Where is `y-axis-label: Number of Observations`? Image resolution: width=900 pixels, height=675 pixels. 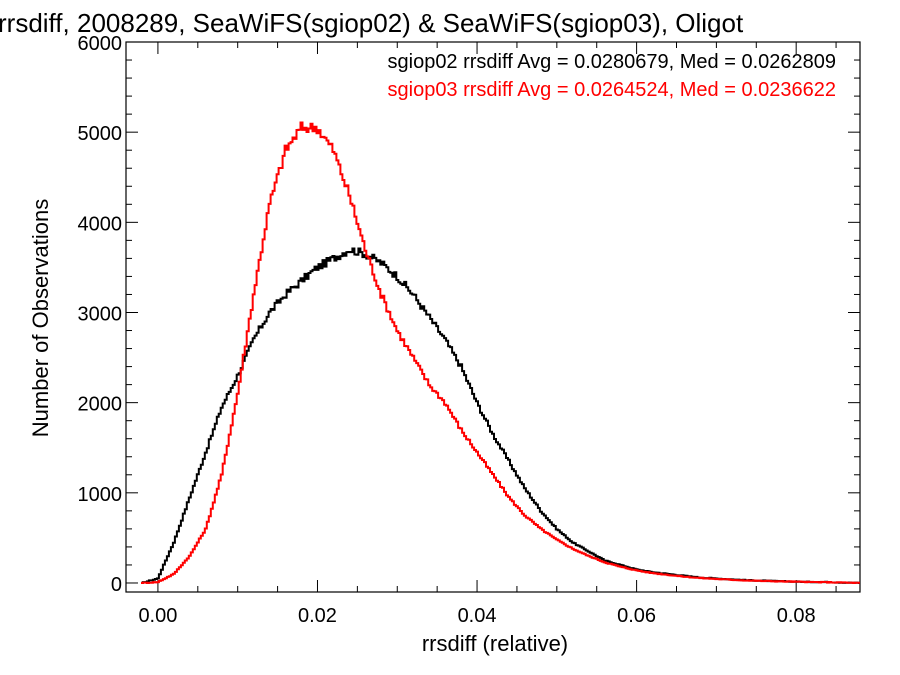 y-axis-label: Number of Observations is located at coordinates (40, 318).